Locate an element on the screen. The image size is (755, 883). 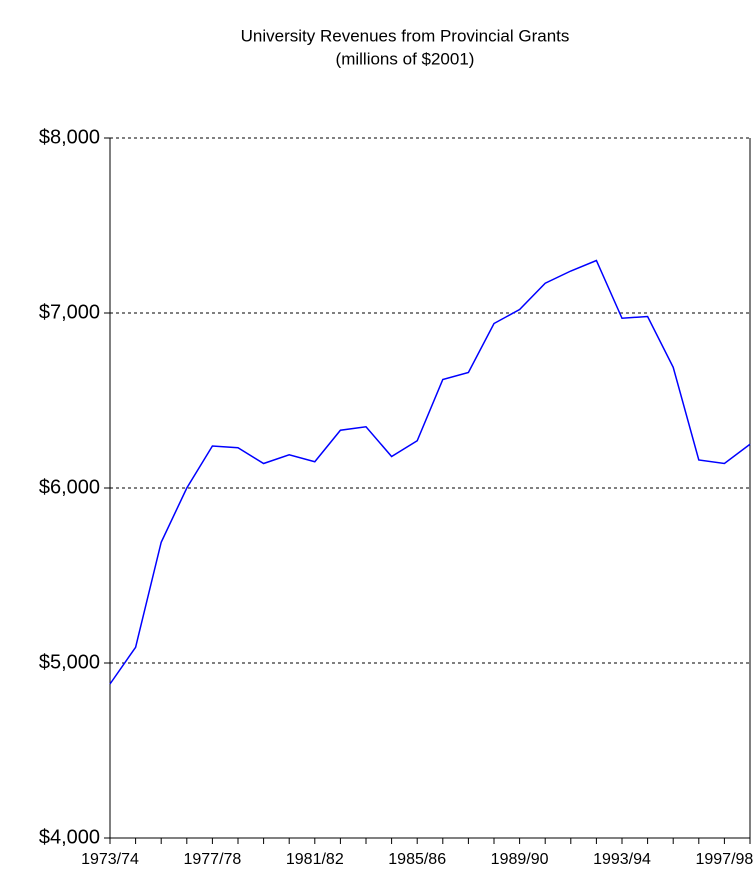
chart-subtitle: (millions of $2001) is located at coordinates (405, 58).